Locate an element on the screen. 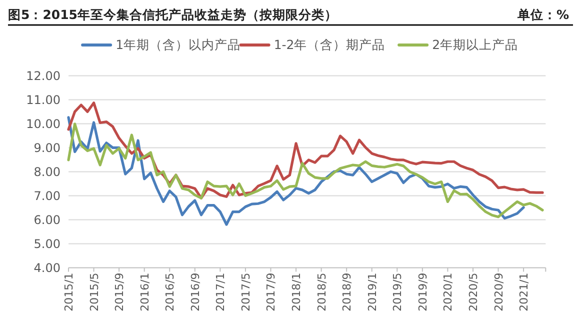 This screenshot has width=581, height=329. x-tick-label: 2021/1 is located at coordinates (524, 292).